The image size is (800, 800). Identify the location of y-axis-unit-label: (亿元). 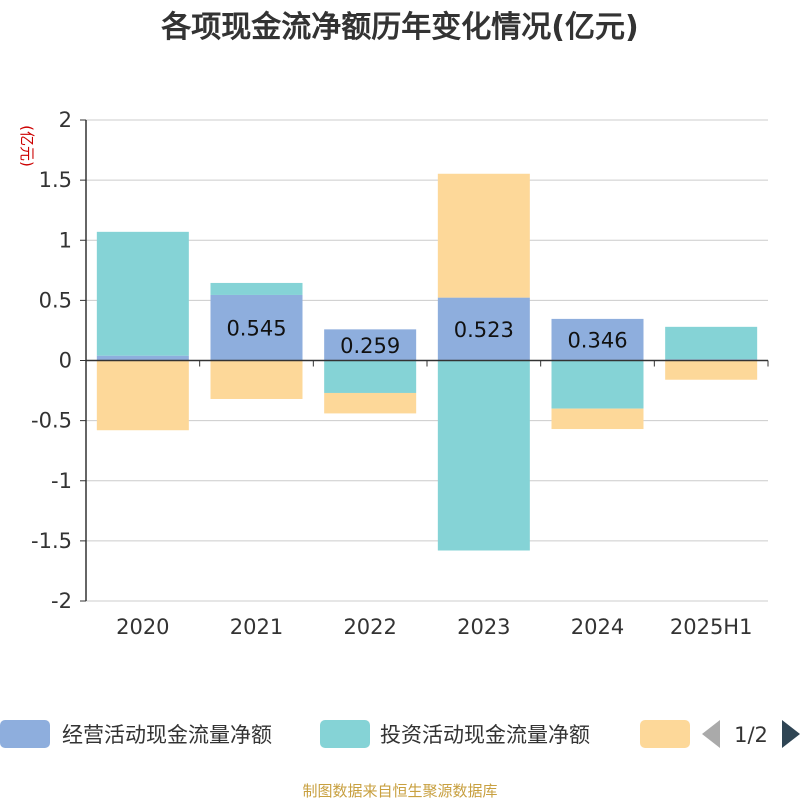
(27, 146).